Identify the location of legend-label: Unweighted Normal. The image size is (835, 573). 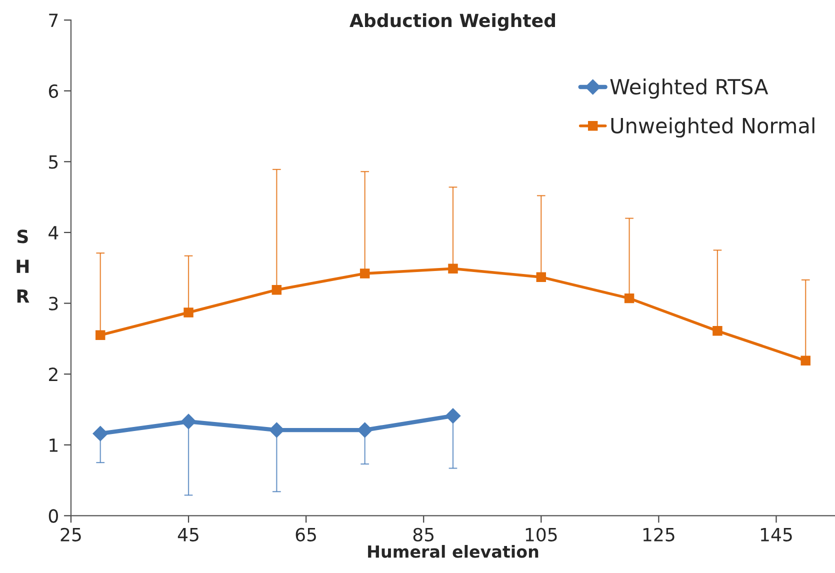
(712, 127).